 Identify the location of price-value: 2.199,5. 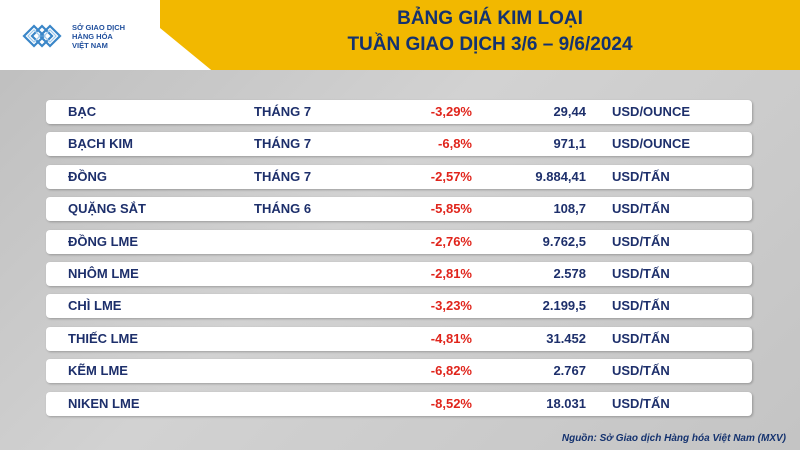
(564, 306).